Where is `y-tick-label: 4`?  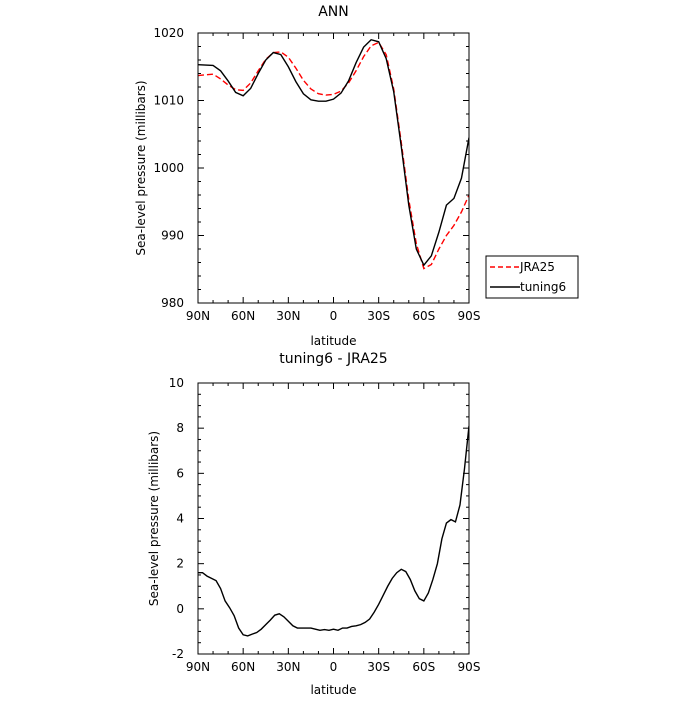
y-tick-label: 4 is located at coordinates (180, 519).